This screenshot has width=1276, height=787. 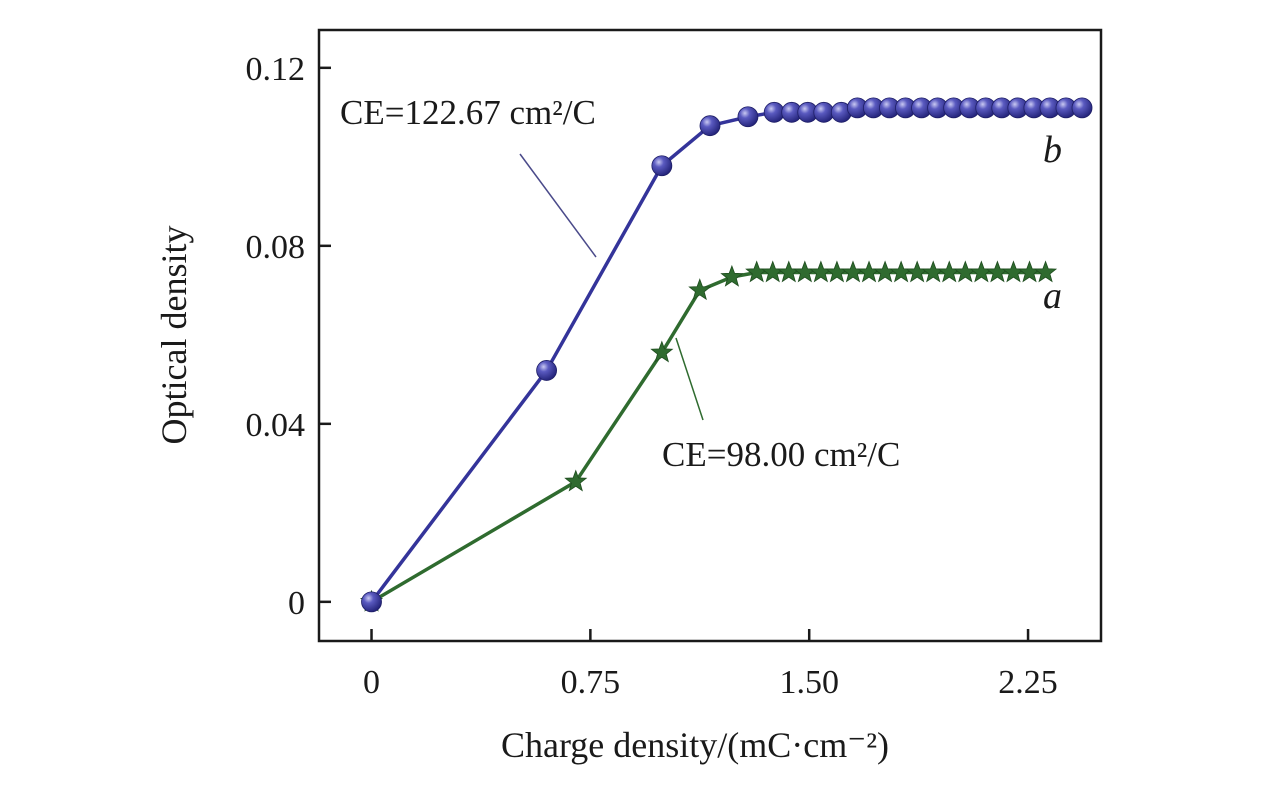 I want to click on series-b-label: b, so click(x=1052, y=150).